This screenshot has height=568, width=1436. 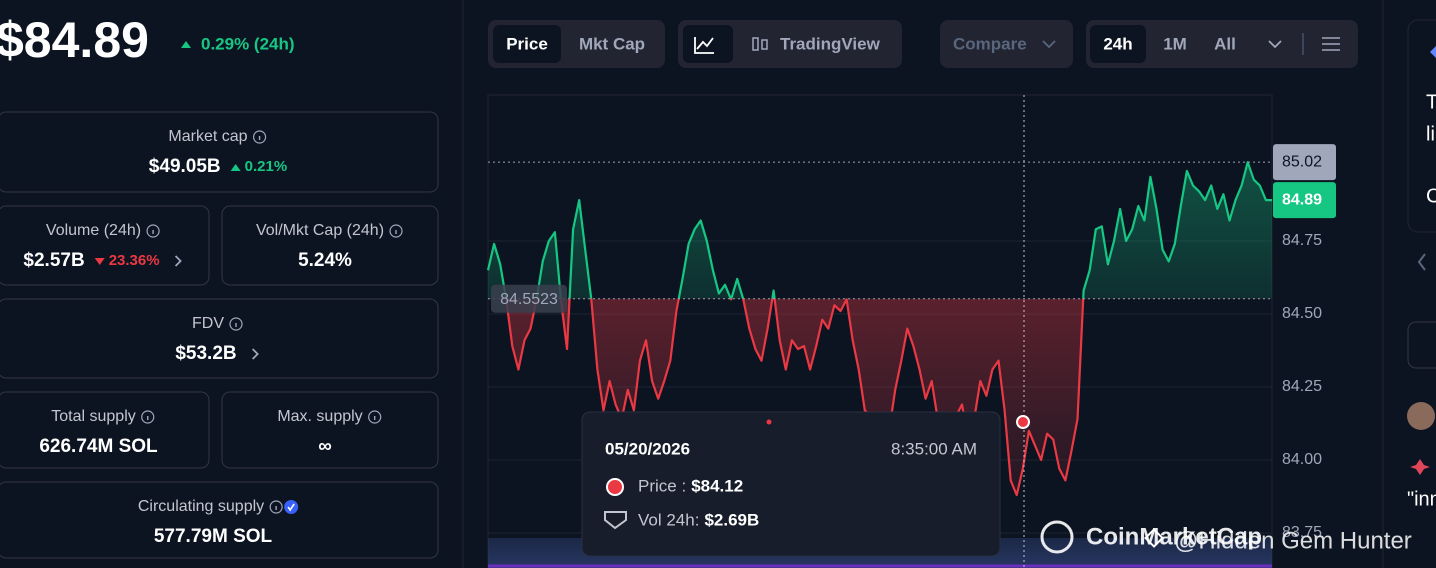 I want to click on stat-value: 5.24%, so click(x=325, y=260).